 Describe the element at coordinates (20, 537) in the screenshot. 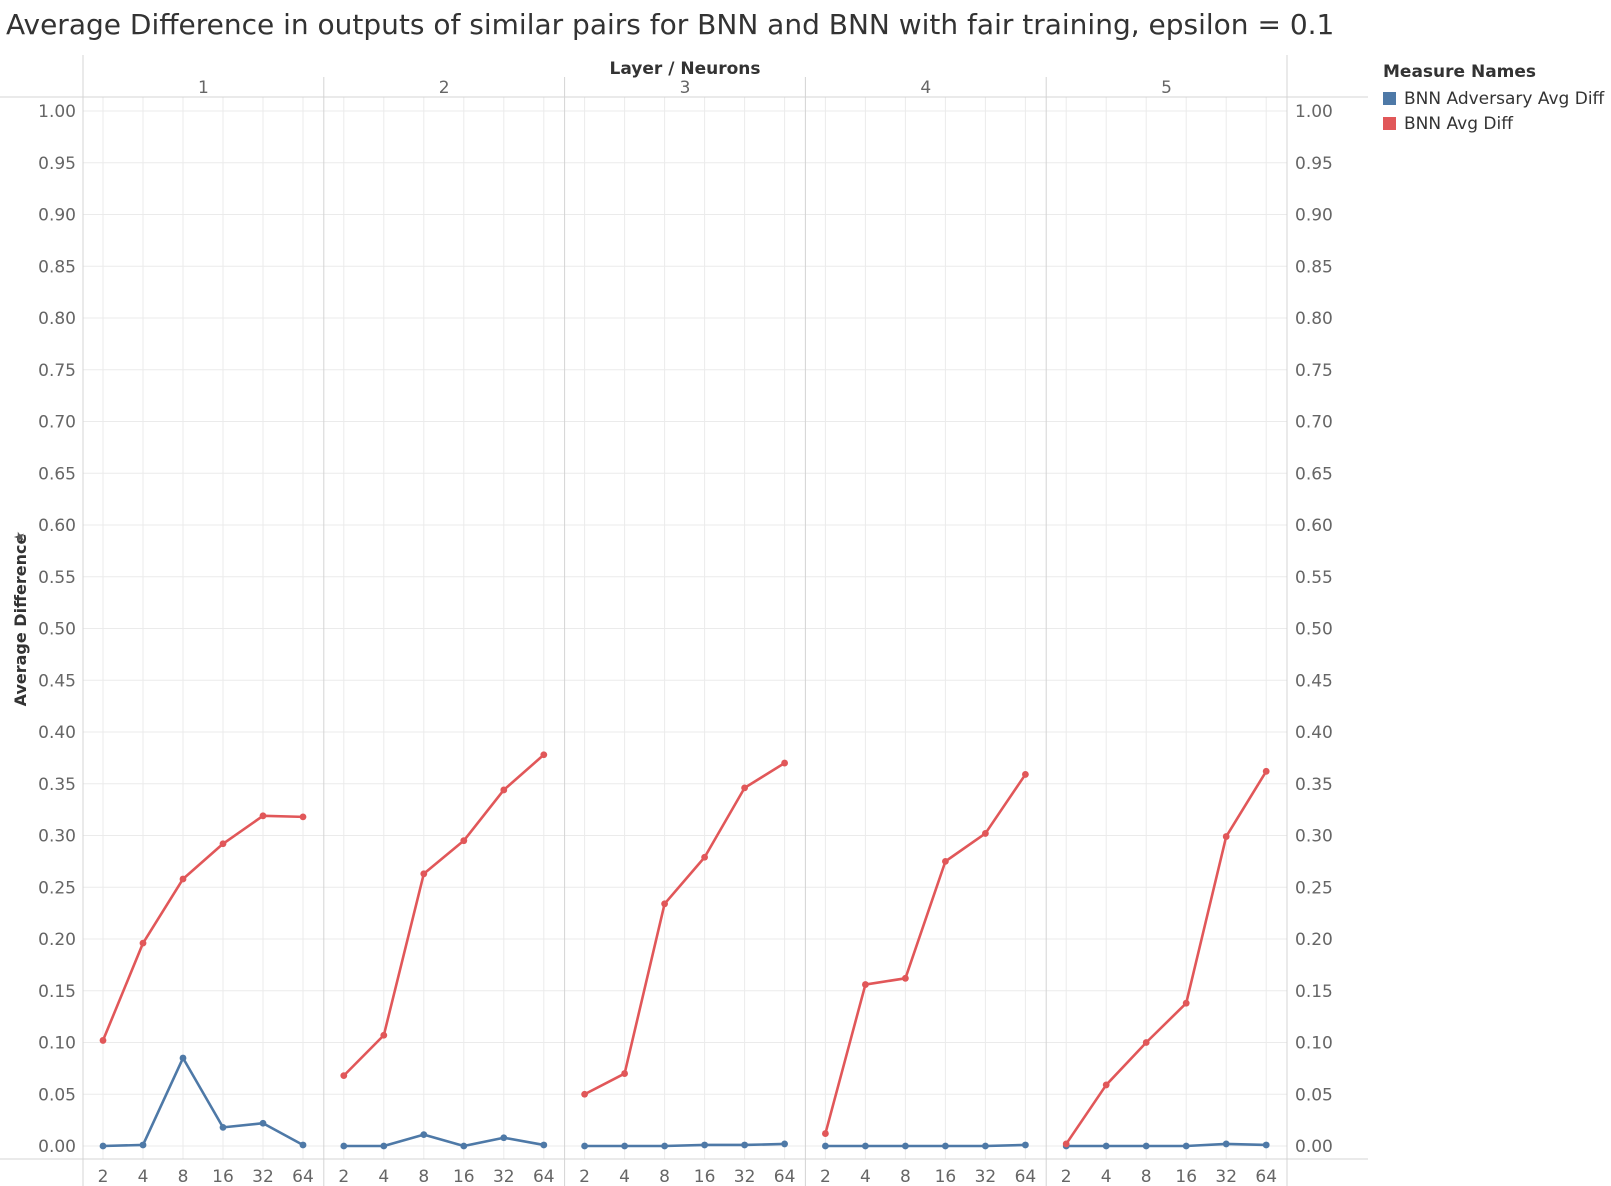

I see `pin-icon: ★` at that location.